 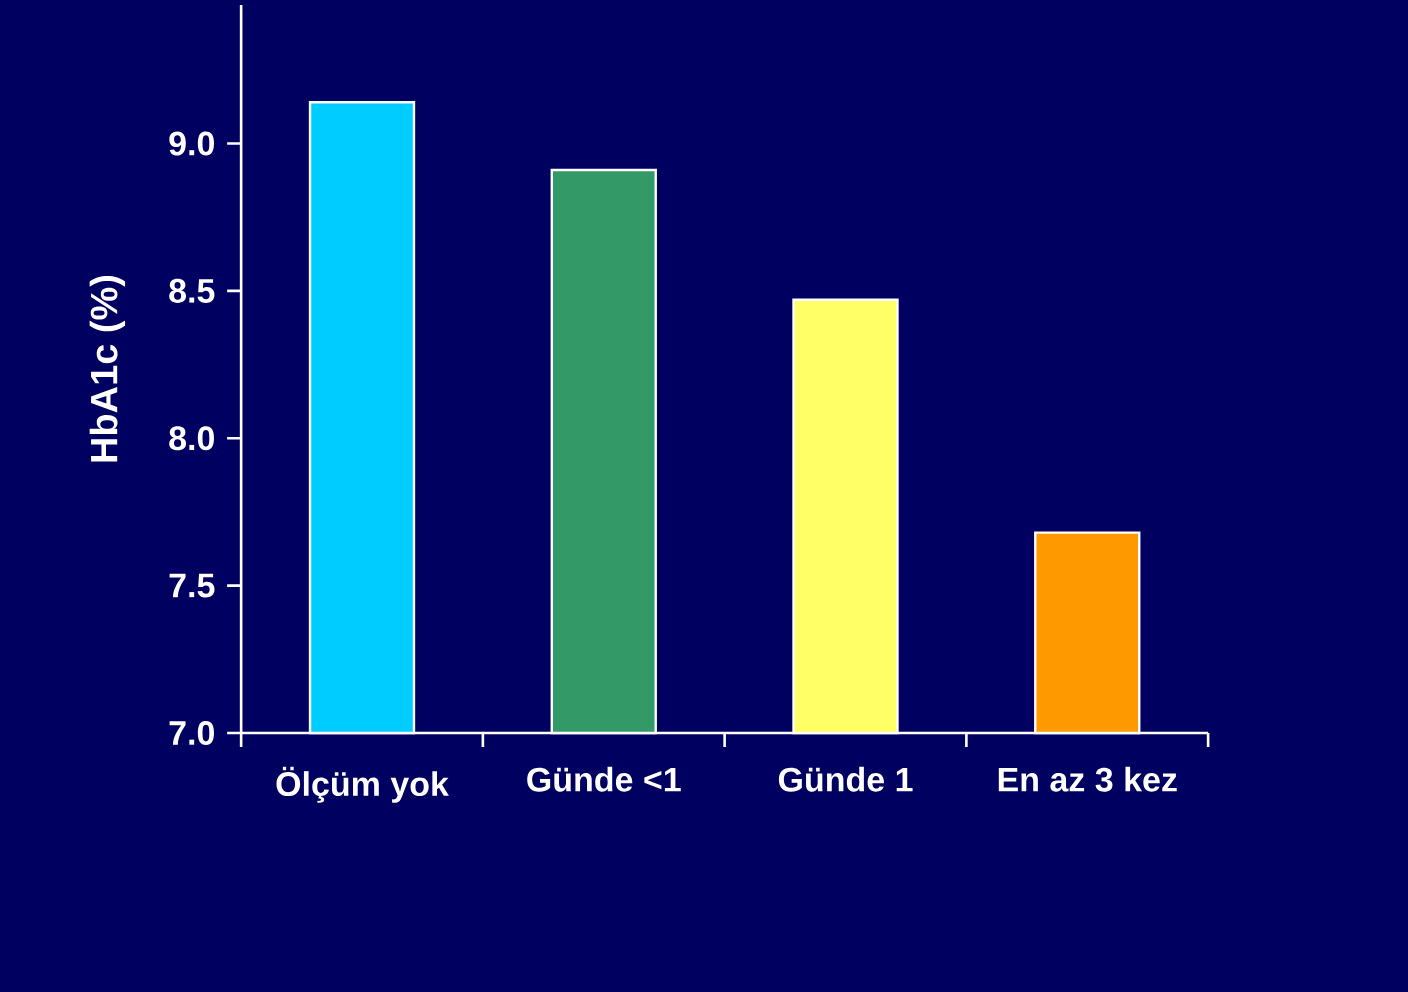 What do you see at coordinates (191, 733) in the screenshot?
I see `y-tick-label: 7.0` at bounding box center [191, 733].